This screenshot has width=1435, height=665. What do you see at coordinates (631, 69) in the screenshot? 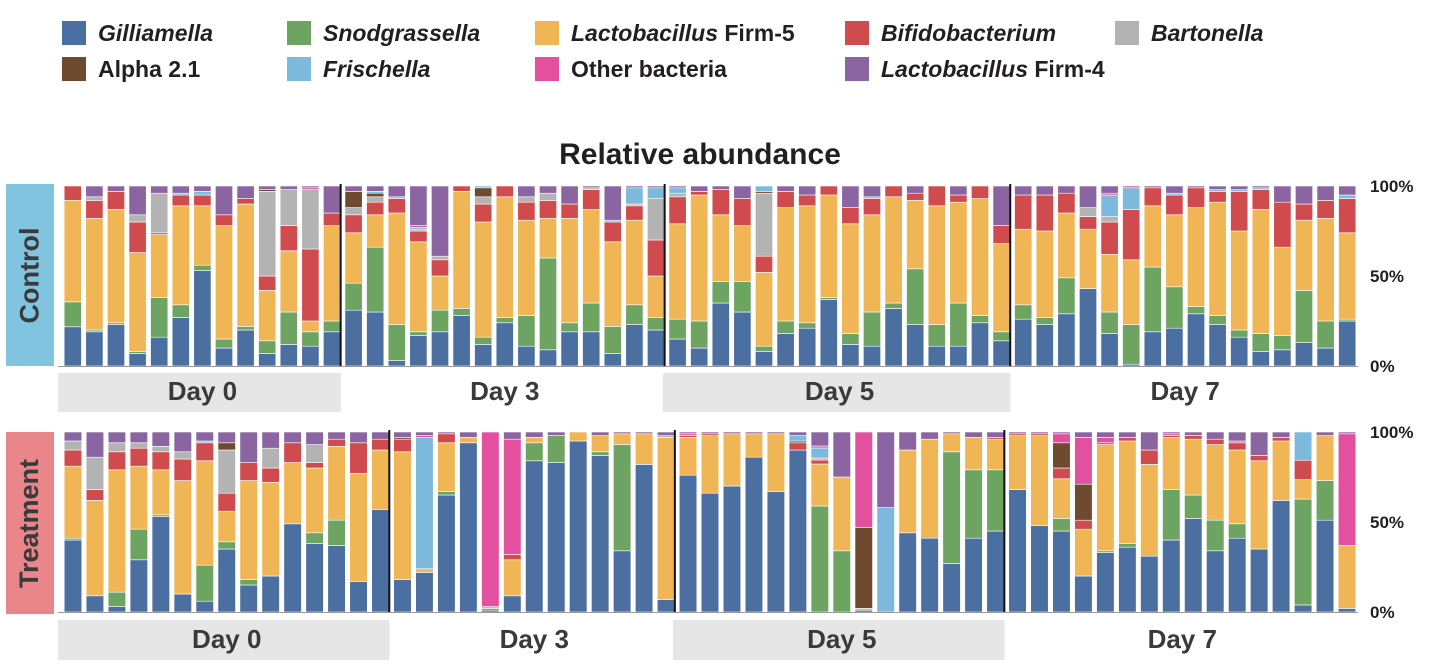
I see `legend-item: Other bacteria` at bounding box center [631, 69].